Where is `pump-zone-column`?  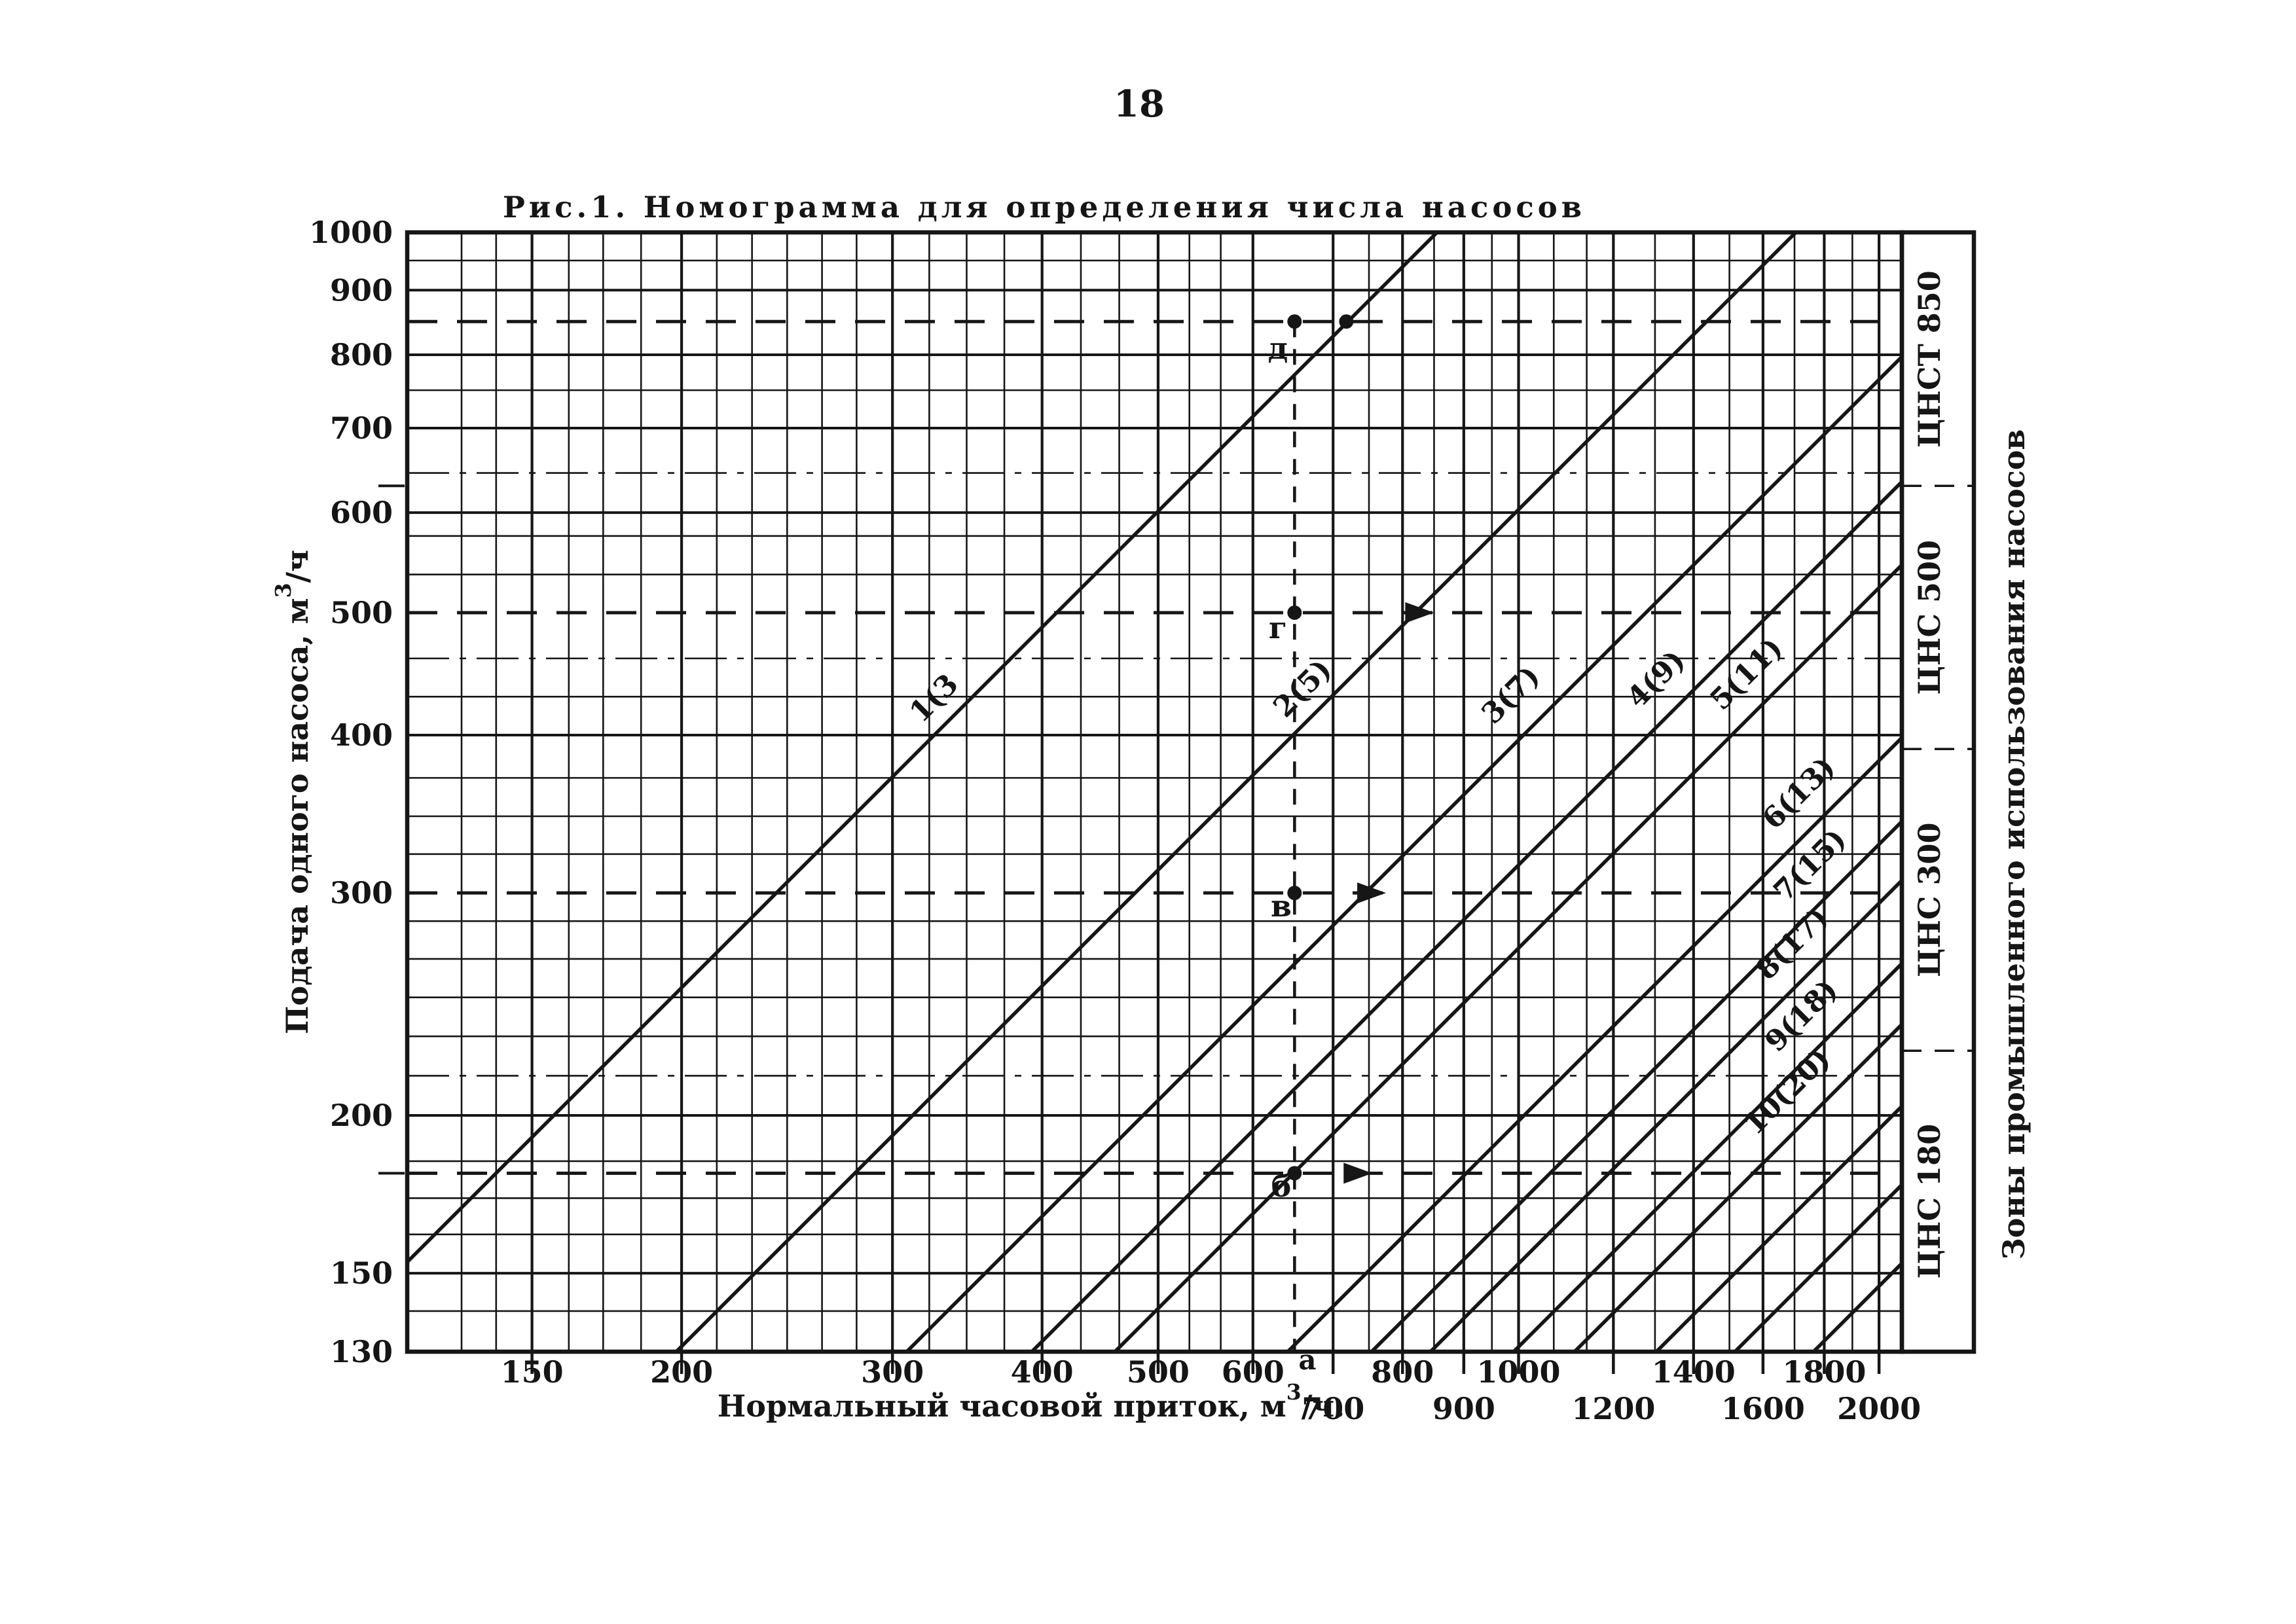
pump-zone-column is located at coordinates (1938, 792).